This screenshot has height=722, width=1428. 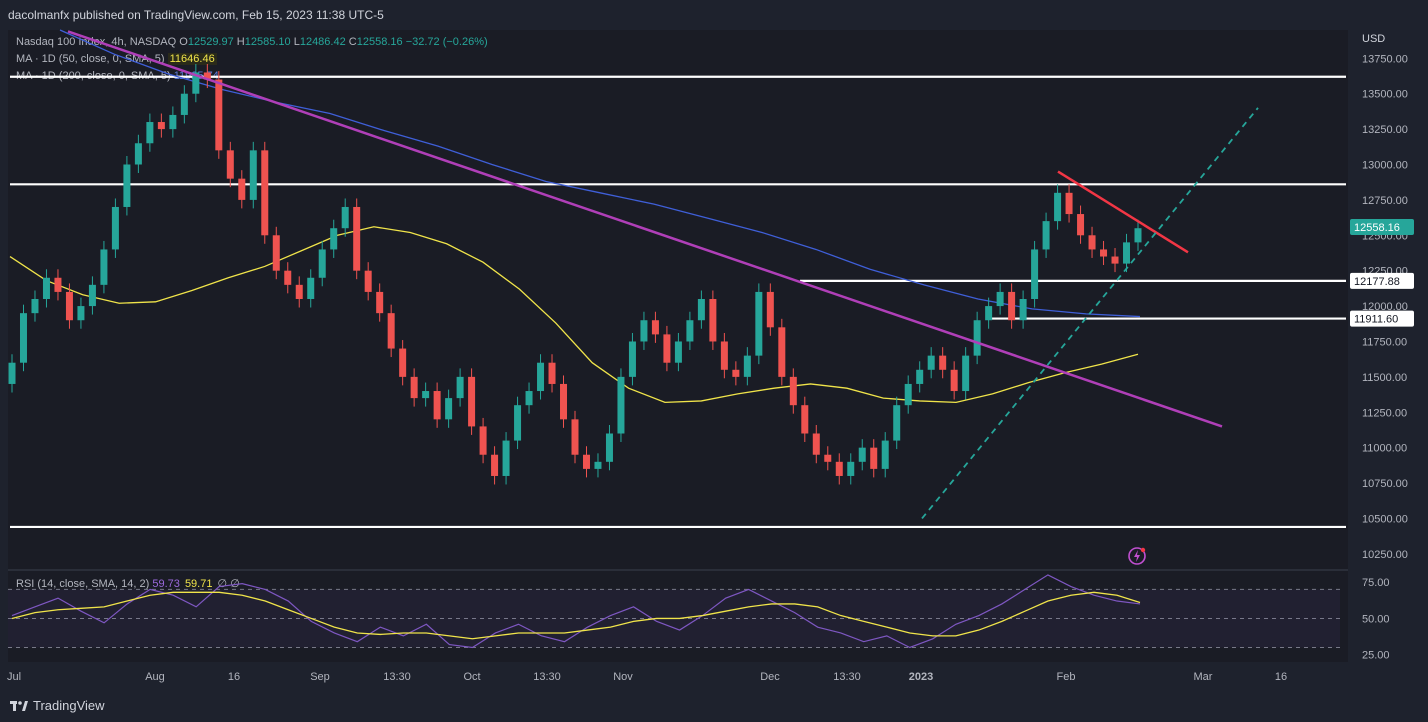 What do you see at coordinates (1066, 677) in the screenshot?
I see `time-axis-tick: Feb` at bounding box center [1066, 677].